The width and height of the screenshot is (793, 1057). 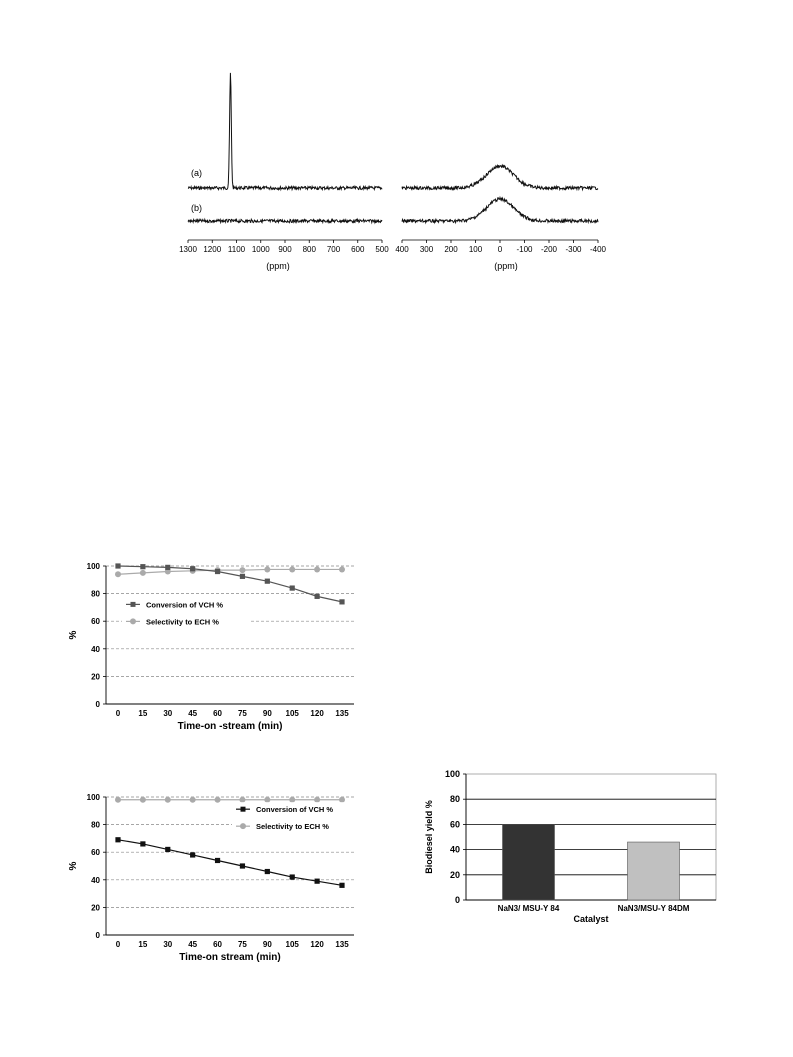 I want to click on x-tick-label: 500, so click(x=382, y=249).